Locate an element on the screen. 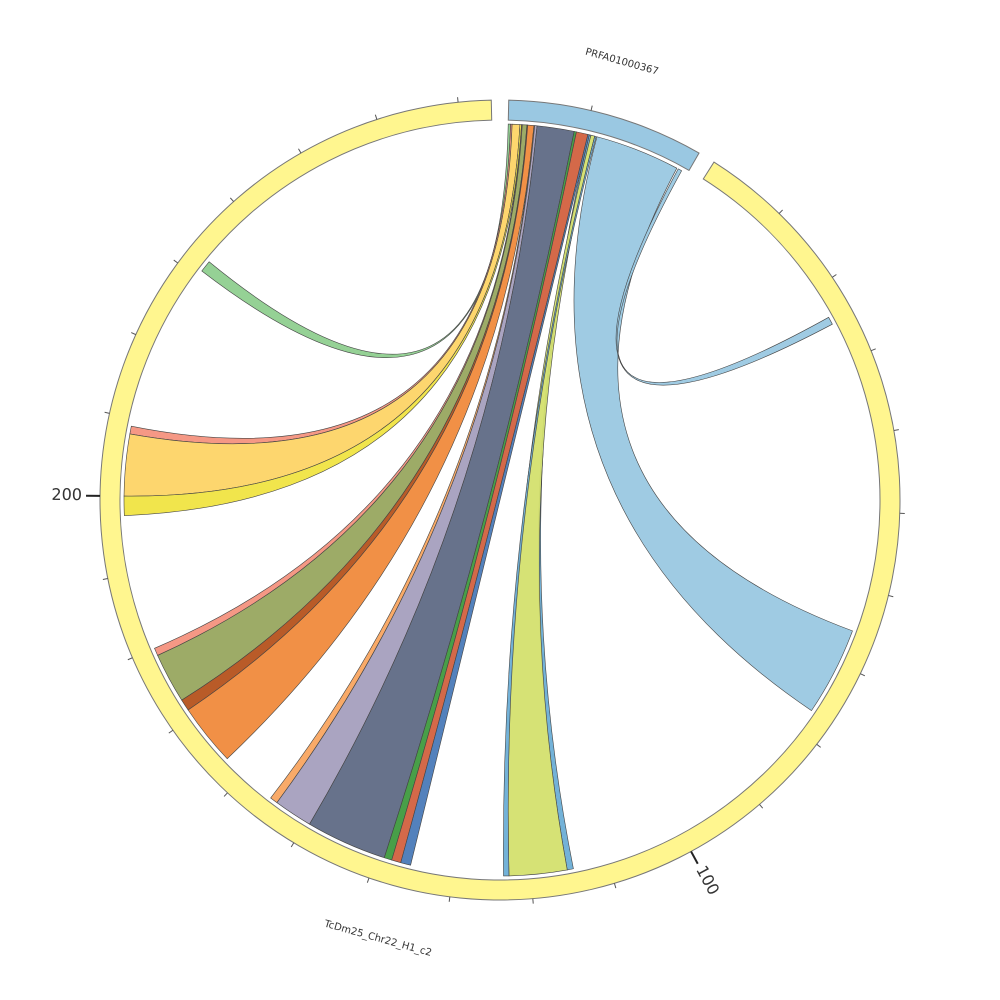 The height and width of the screenshot is (1000, 1000). major-tick is located at coordinates (694, 857).